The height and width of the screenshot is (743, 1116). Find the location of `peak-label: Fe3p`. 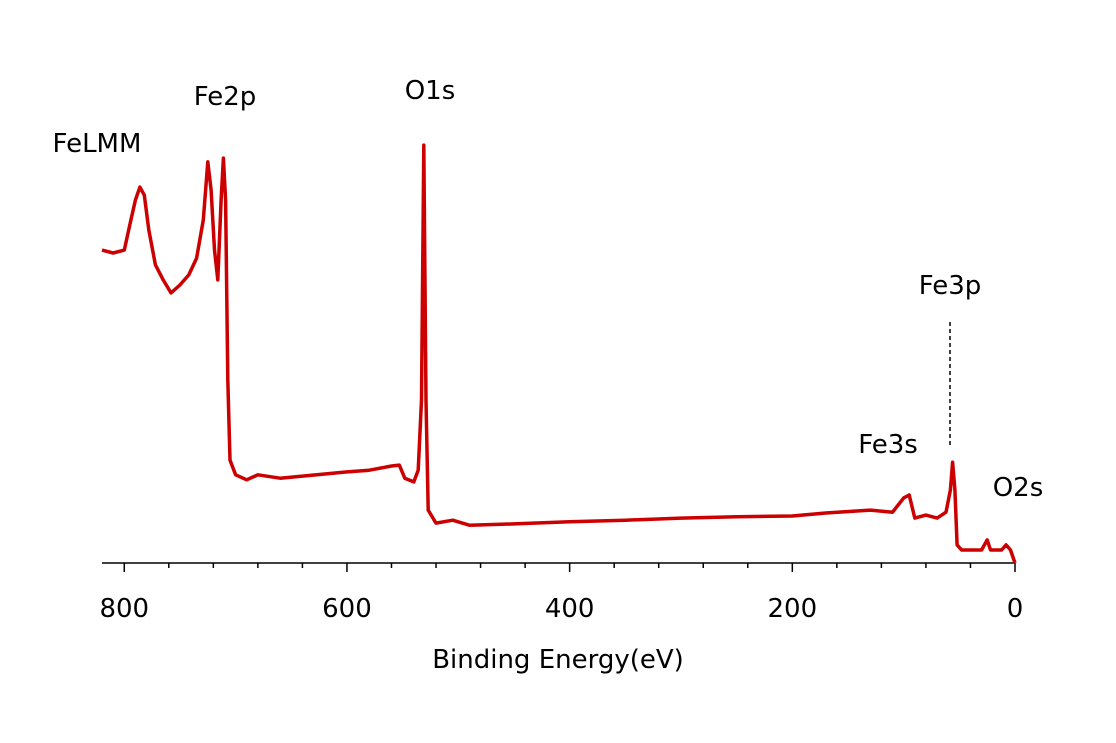

peak-label: Fe3p is located at coordinates (950, 286).